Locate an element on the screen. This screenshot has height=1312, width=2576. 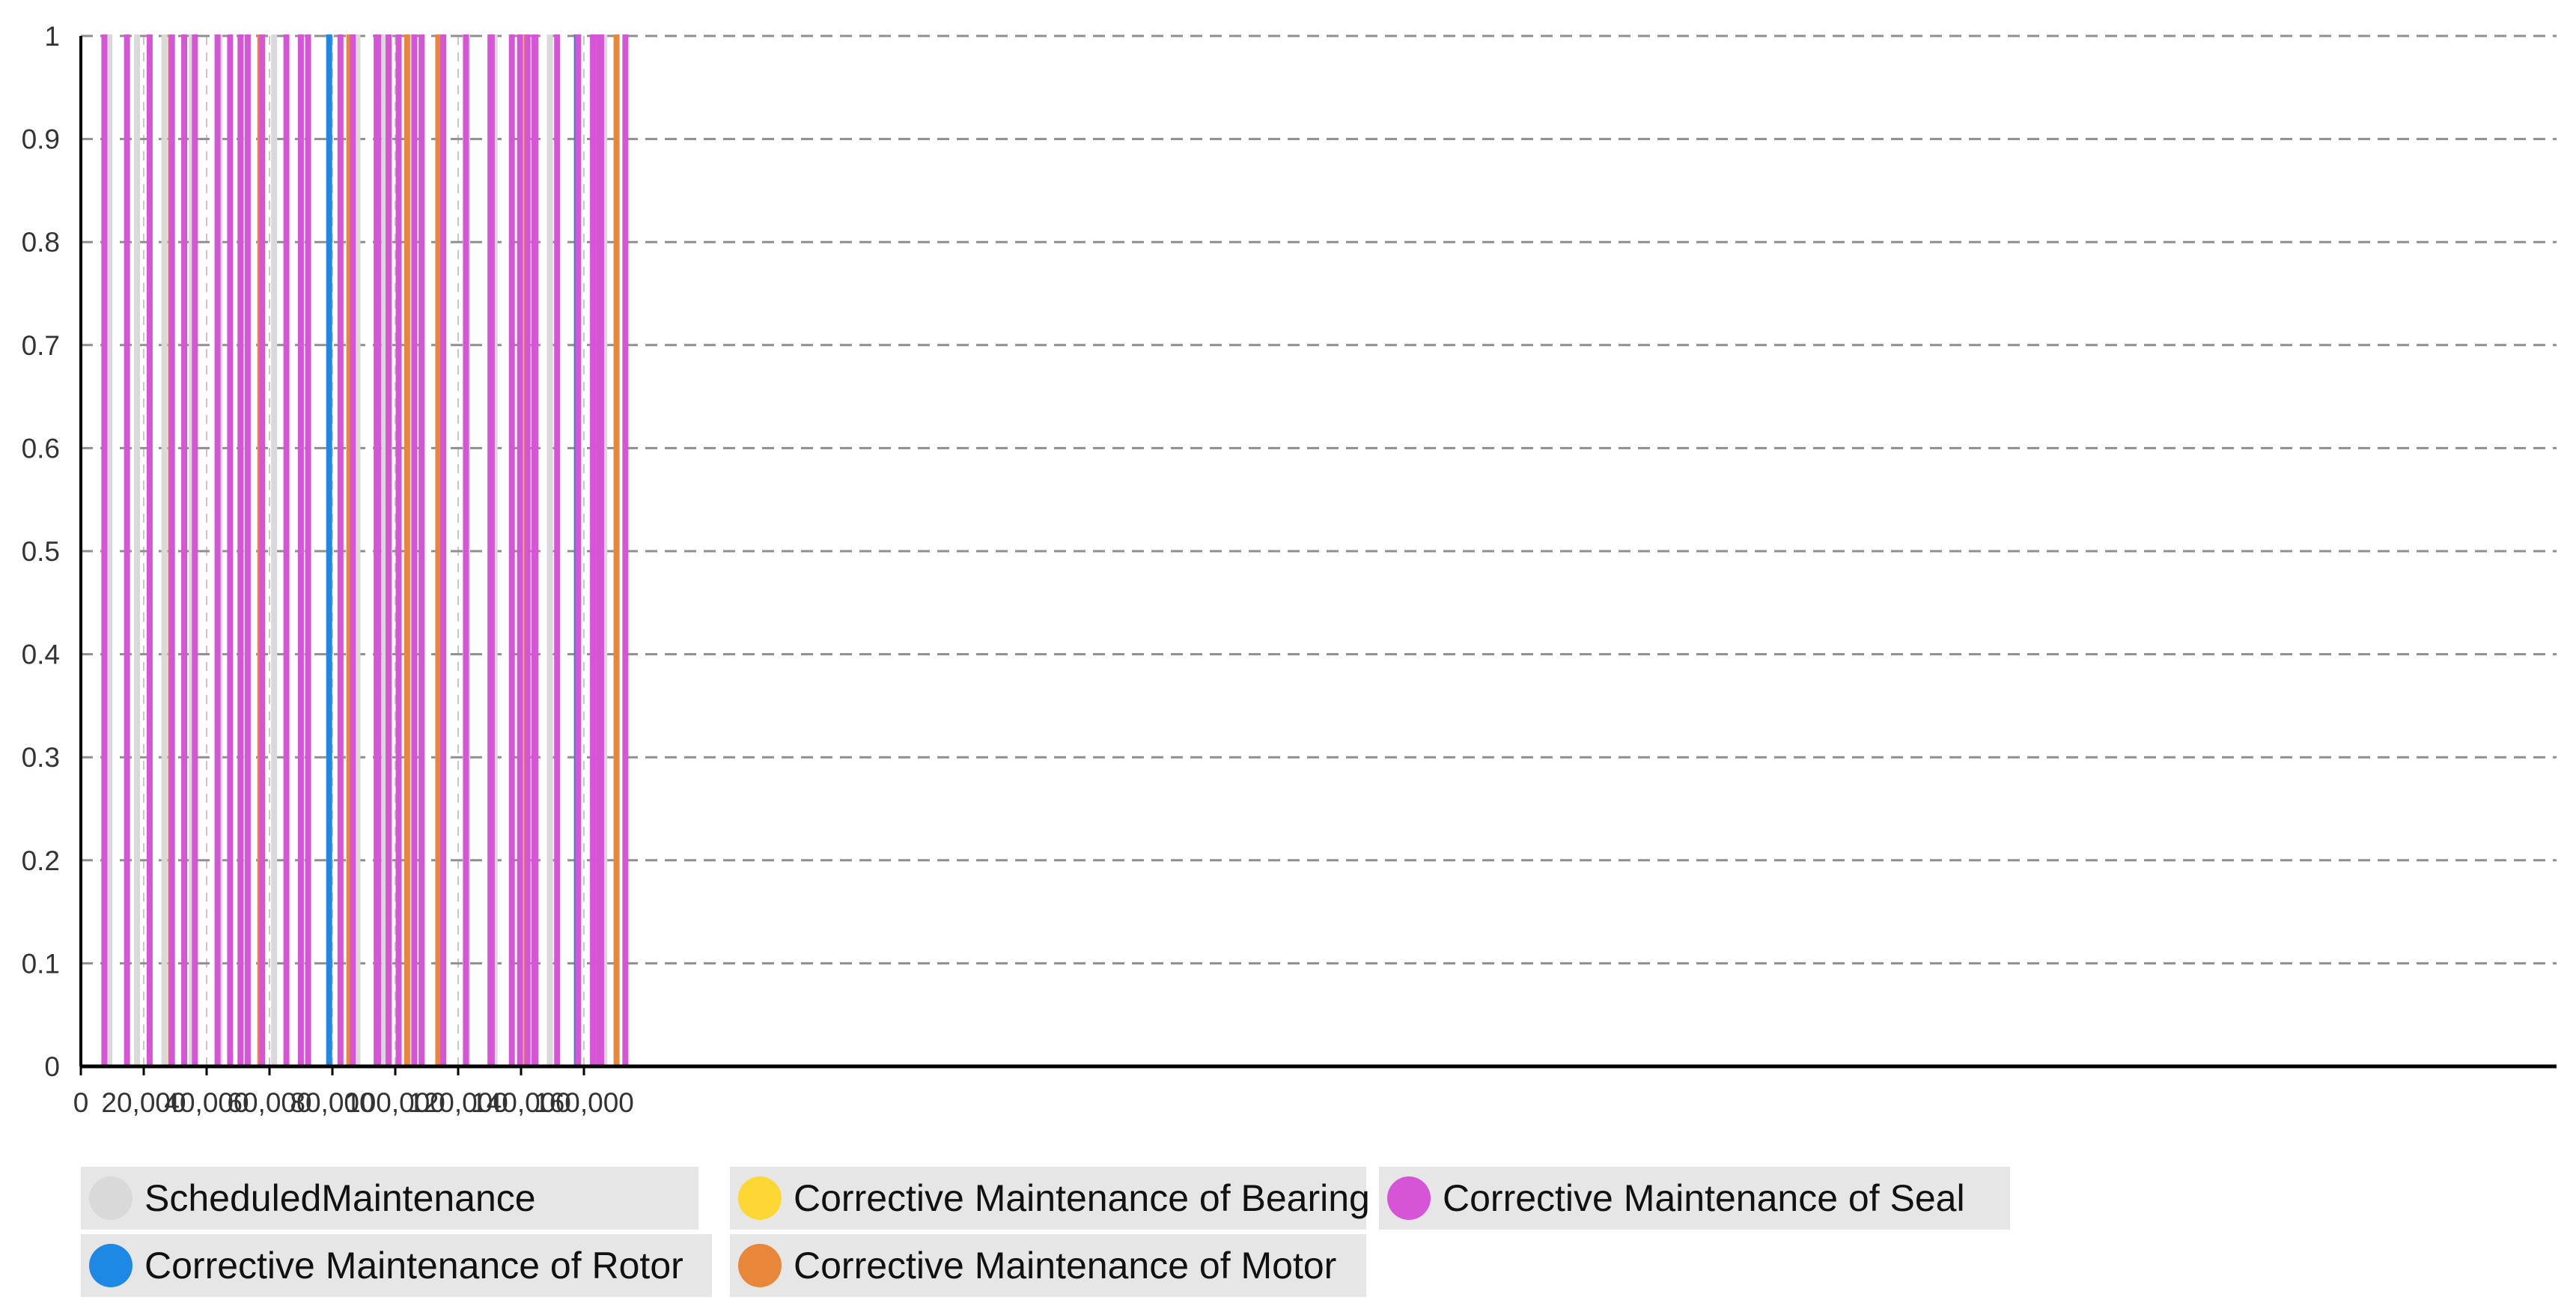
legend-label: Corrective Maintenance of Bearing is located at coordinates (1082, 1198).